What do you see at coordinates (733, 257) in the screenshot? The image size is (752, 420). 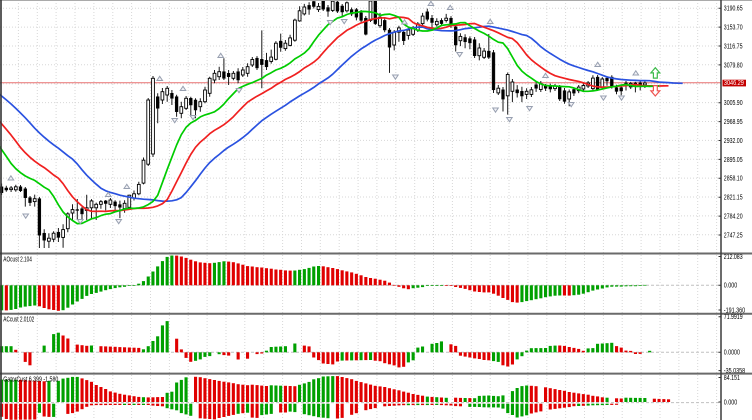 I see `svg-text: 212.083` at bounding box center [733, 257].